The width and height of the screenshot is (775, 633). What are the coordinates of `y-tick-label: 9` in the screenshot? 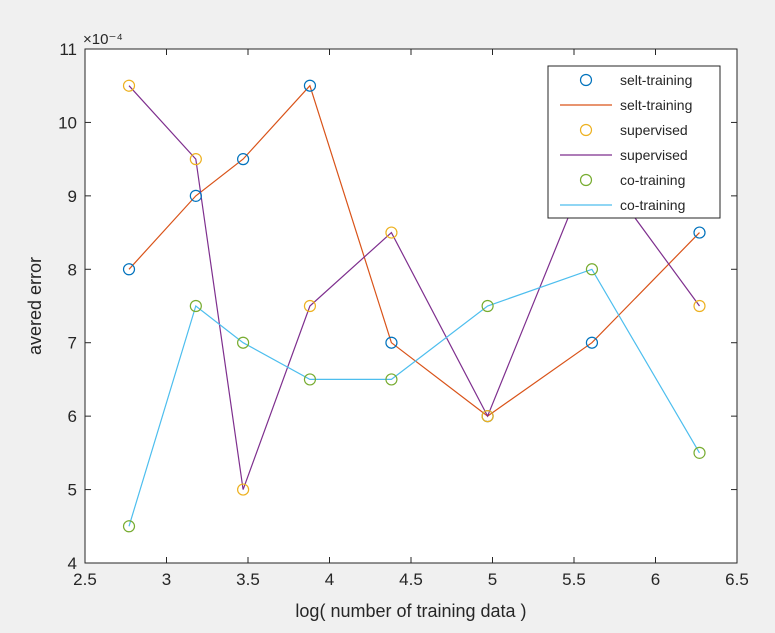 It's located at (72, 196).